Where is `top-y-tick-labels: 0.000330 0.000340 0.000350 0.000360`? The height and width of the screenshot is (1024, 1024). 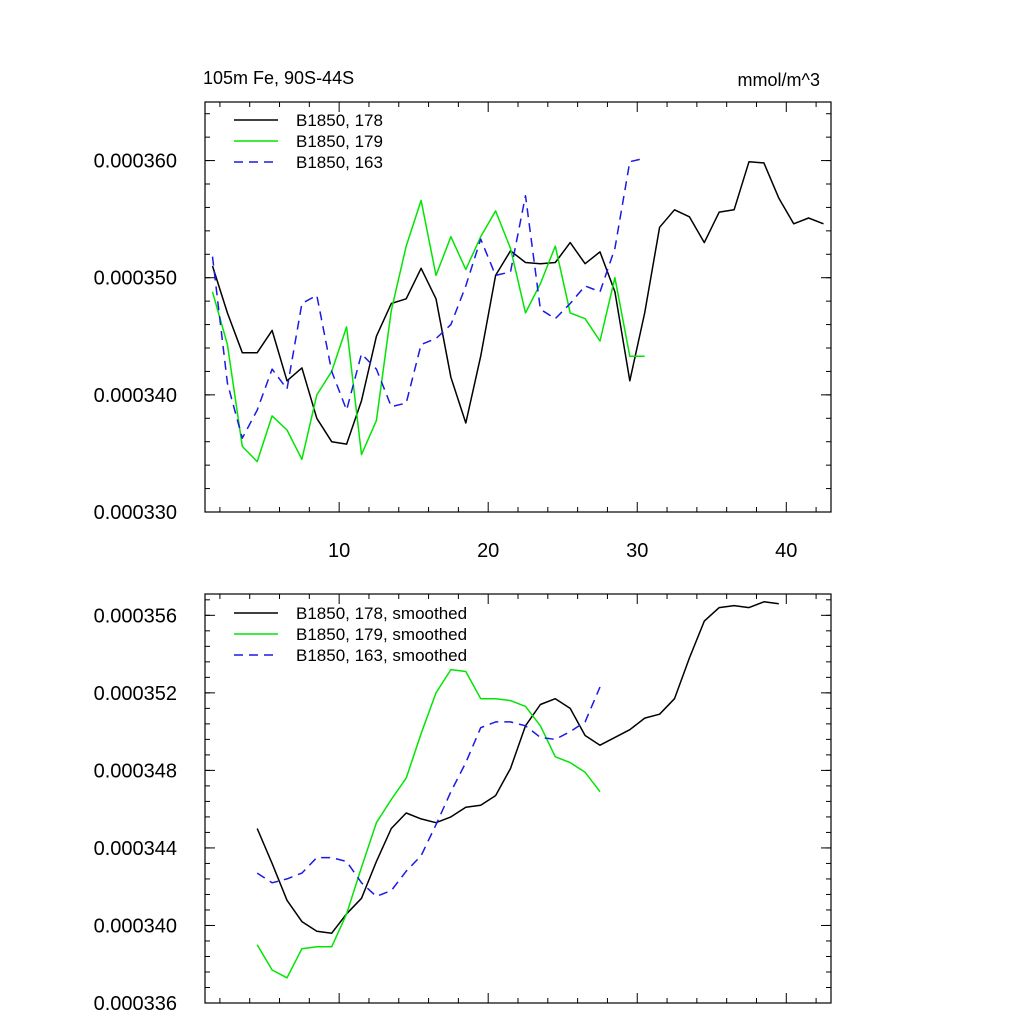
top-y-tick-labels: 0.000330 0.000340 0.000350 0.000360 is located at coordinates (135, 337).